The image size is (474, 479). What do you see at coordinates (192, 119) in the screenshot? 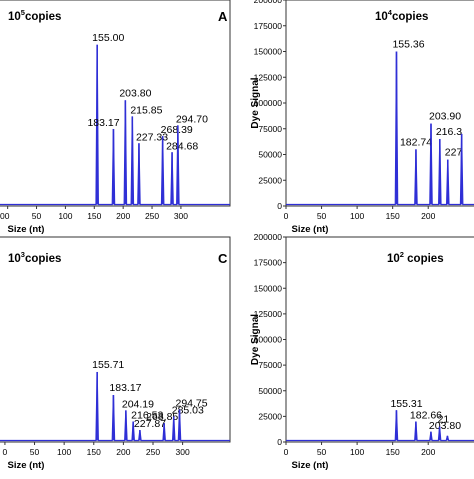
I see `peak-label: 294.70` at bounding box center [192, 119].